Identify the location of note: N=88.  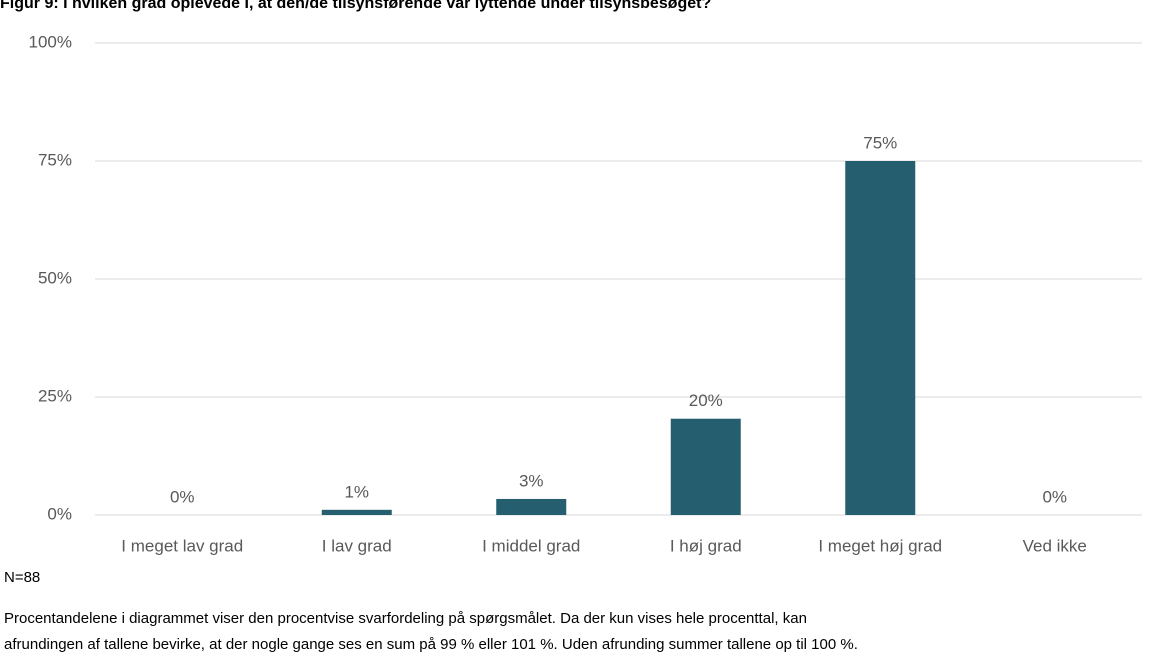
(22, 577).